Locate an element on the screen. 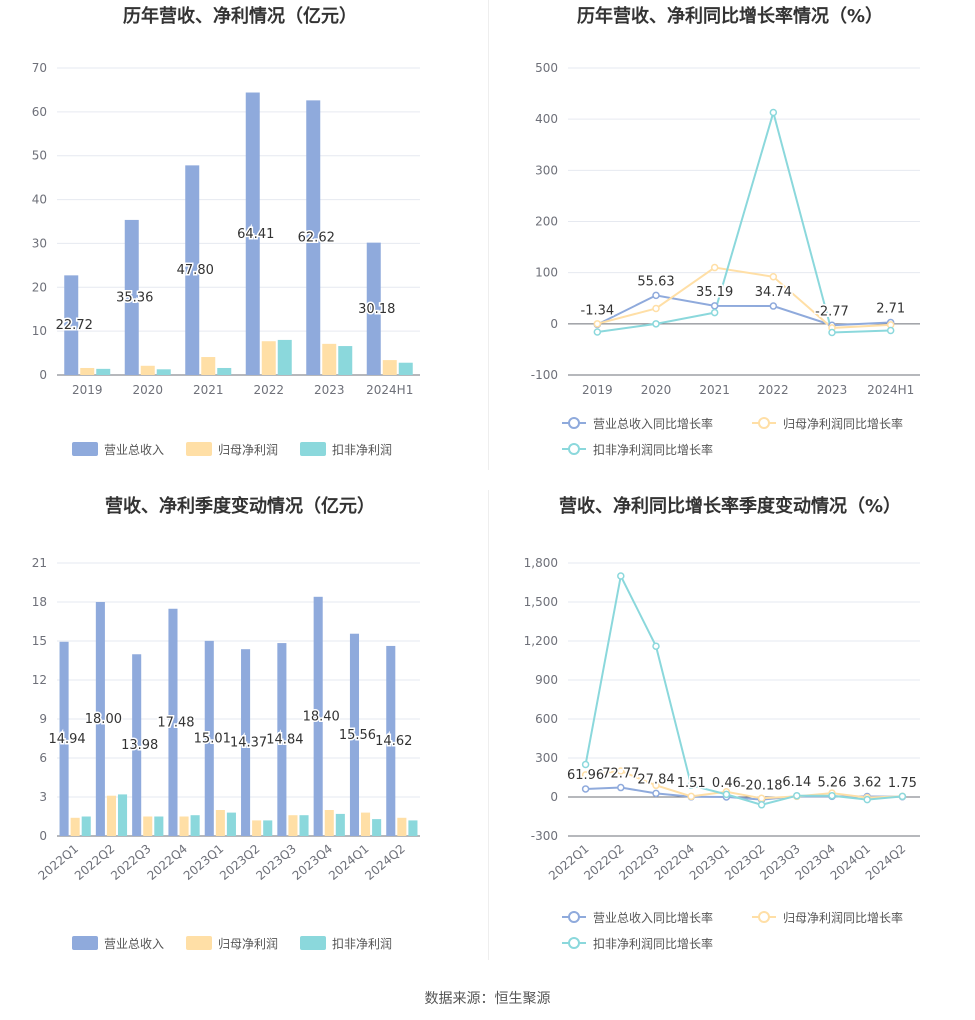 The height and width of the screenshot is (1020, 975). x-tick-label: 2022Q3 is located at coordinates (130, 862).